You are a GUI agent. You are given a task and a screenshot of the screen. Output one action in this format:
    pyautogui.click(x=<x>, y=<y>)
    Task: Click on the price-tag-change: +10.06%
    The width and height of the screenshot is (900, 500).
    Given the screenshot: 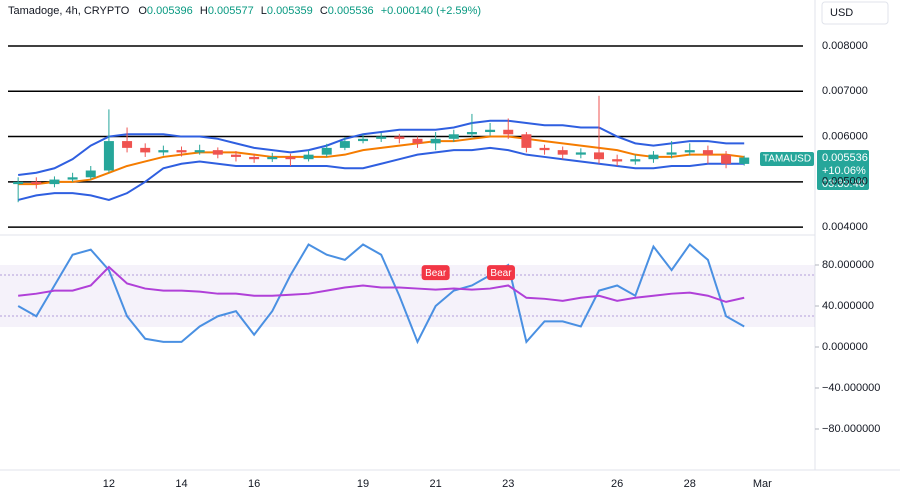 What is the action you would take?
    pyautogui.click(x=844, y=171)
    